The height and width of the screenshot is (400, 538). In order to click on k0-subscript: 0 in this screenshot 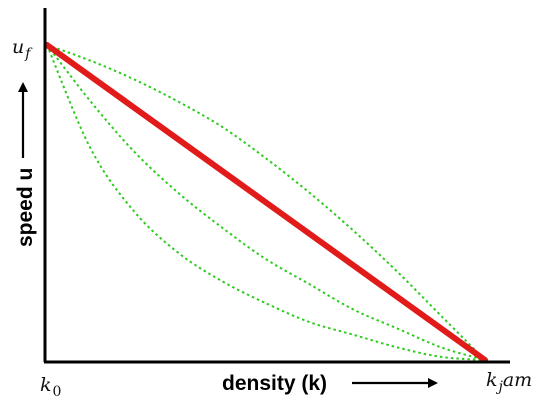, I will do `click(57, 392)`.